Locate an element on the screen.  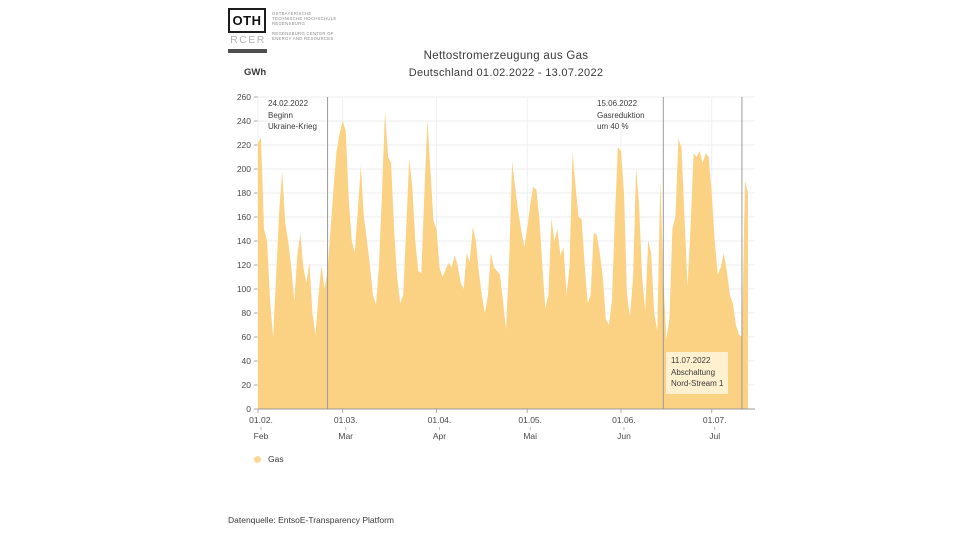
svg-text: 01.05. is located at coordinates (530, 420).